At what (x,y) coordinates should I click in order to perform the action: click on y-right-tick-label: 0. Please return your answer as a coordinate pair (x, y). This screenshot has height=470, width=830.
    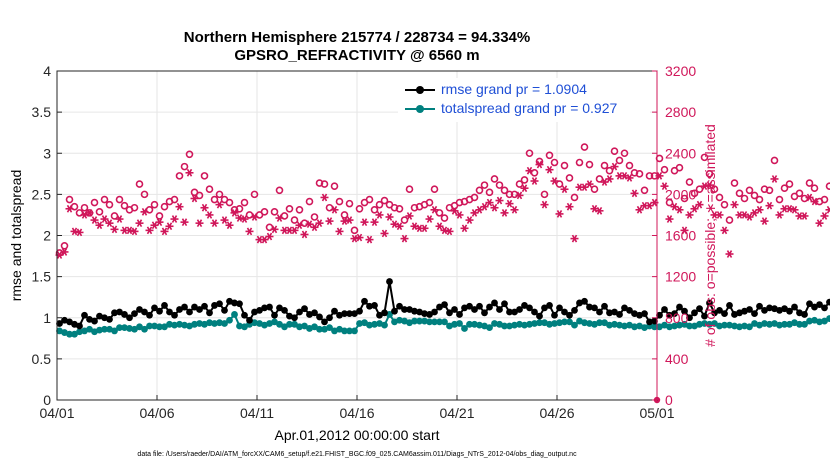
    Looking at the image, I should click on (669, 400).